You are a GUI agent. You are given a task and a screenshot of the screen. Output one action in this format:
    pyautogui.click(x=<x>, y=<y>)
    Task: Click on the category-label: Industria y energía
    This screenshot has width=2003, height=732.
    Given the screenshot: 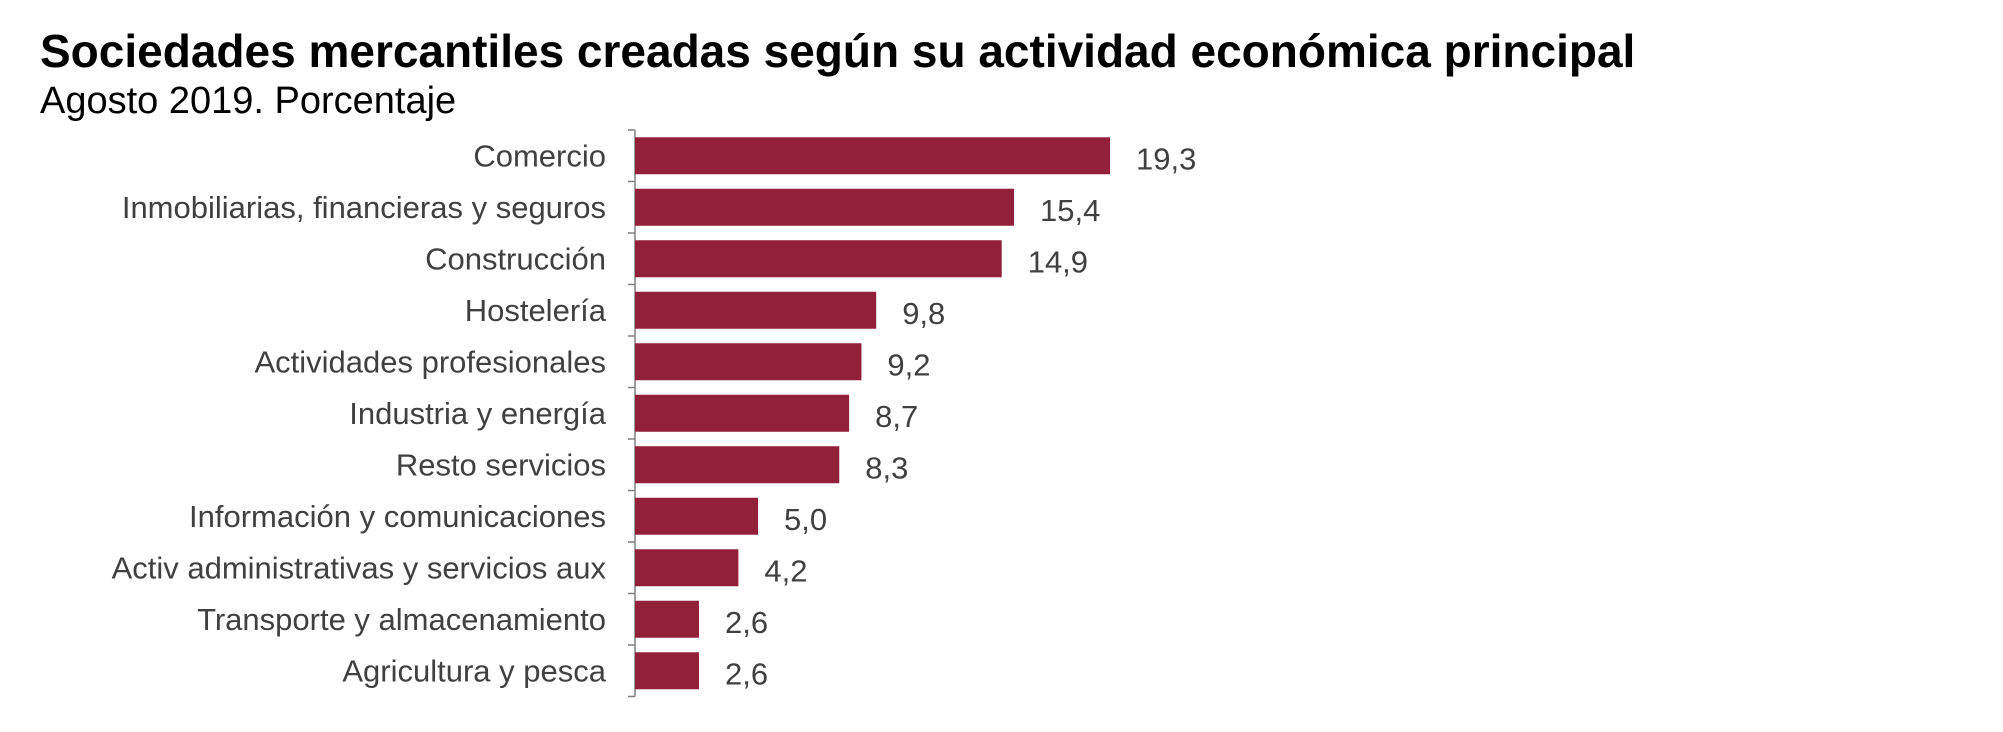 What is the action you would take?
    pyautogui.click(x=478, y=413)
    